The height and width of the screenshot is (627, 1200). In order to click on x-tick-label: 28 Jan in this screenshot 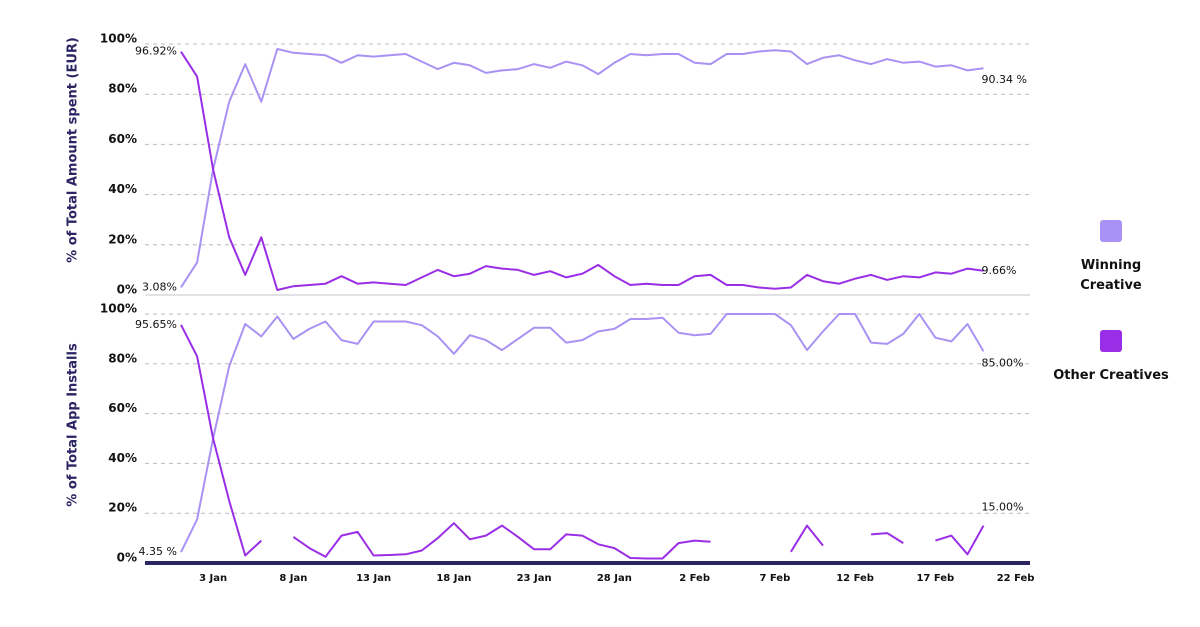, I will do `click(614, 578)`.